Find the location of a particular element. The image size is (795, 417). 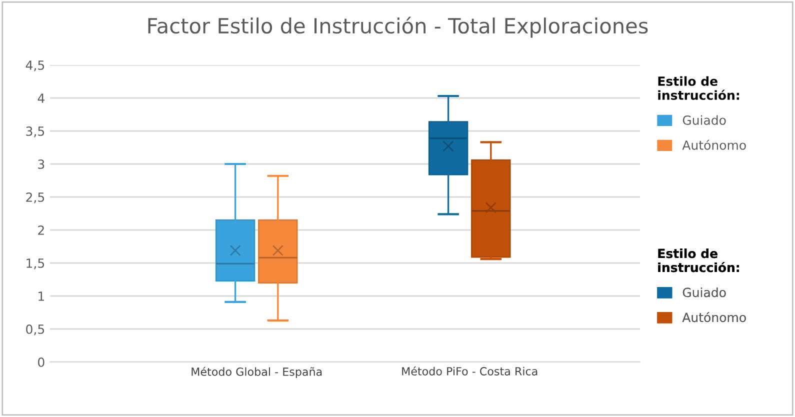

x-tick-label: Método PiFo - Costa Rica is located at coordinates (470, 371).